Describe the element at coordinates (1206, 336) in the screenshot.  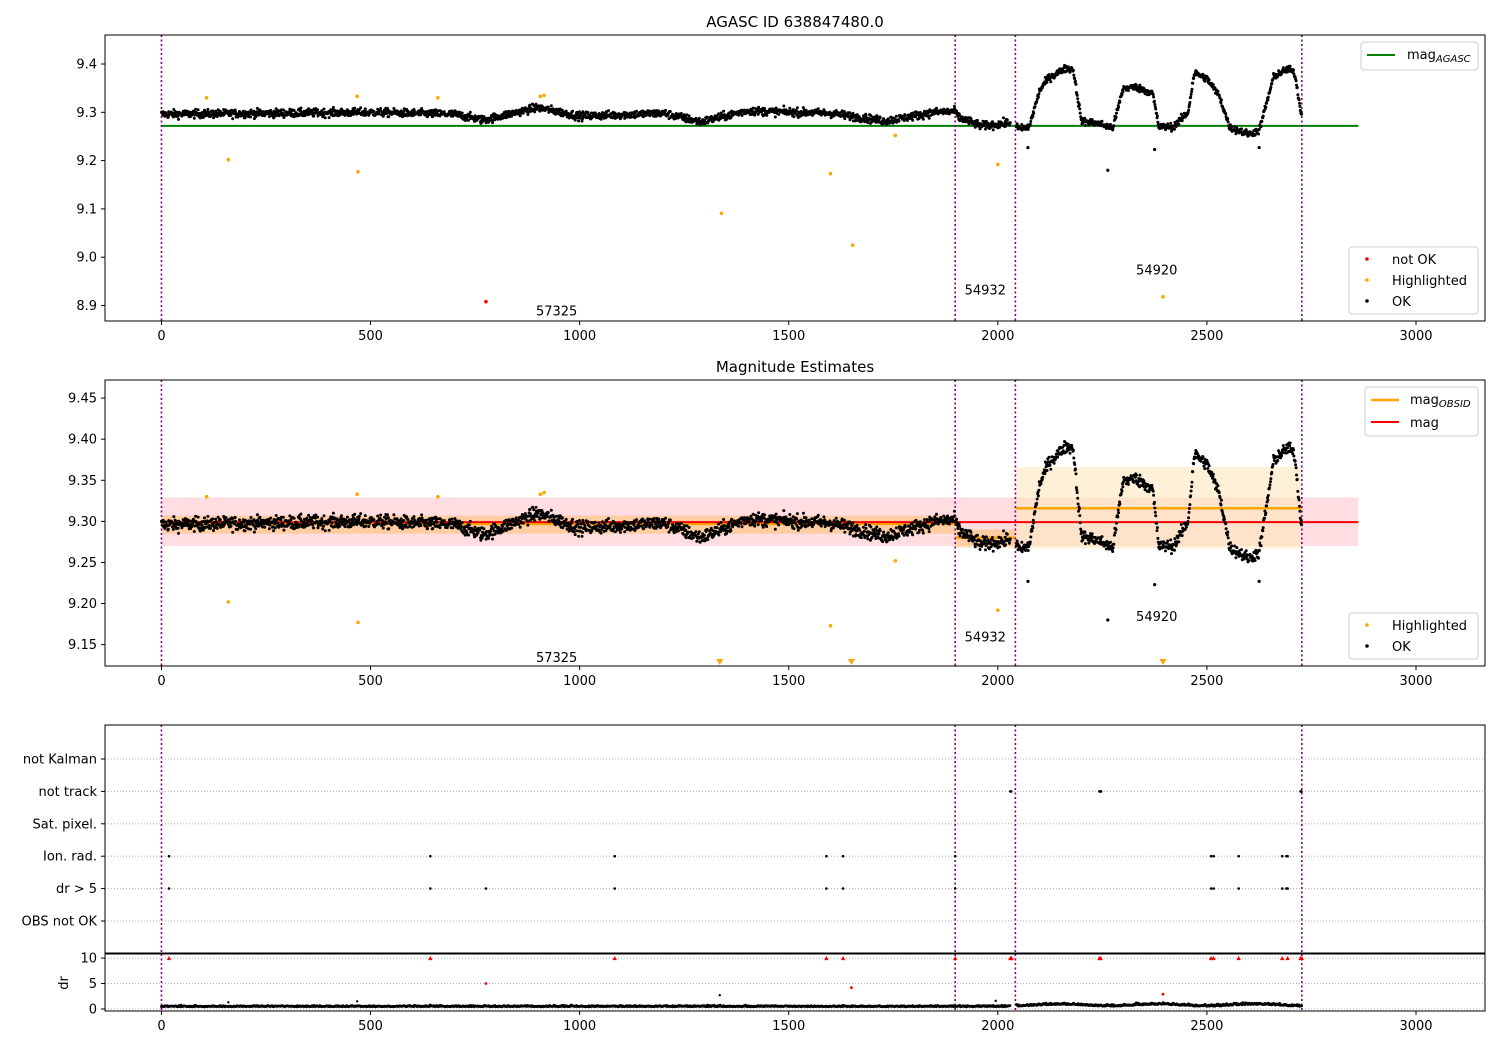
I see `p1-x-tick-label: 2500` at that location.